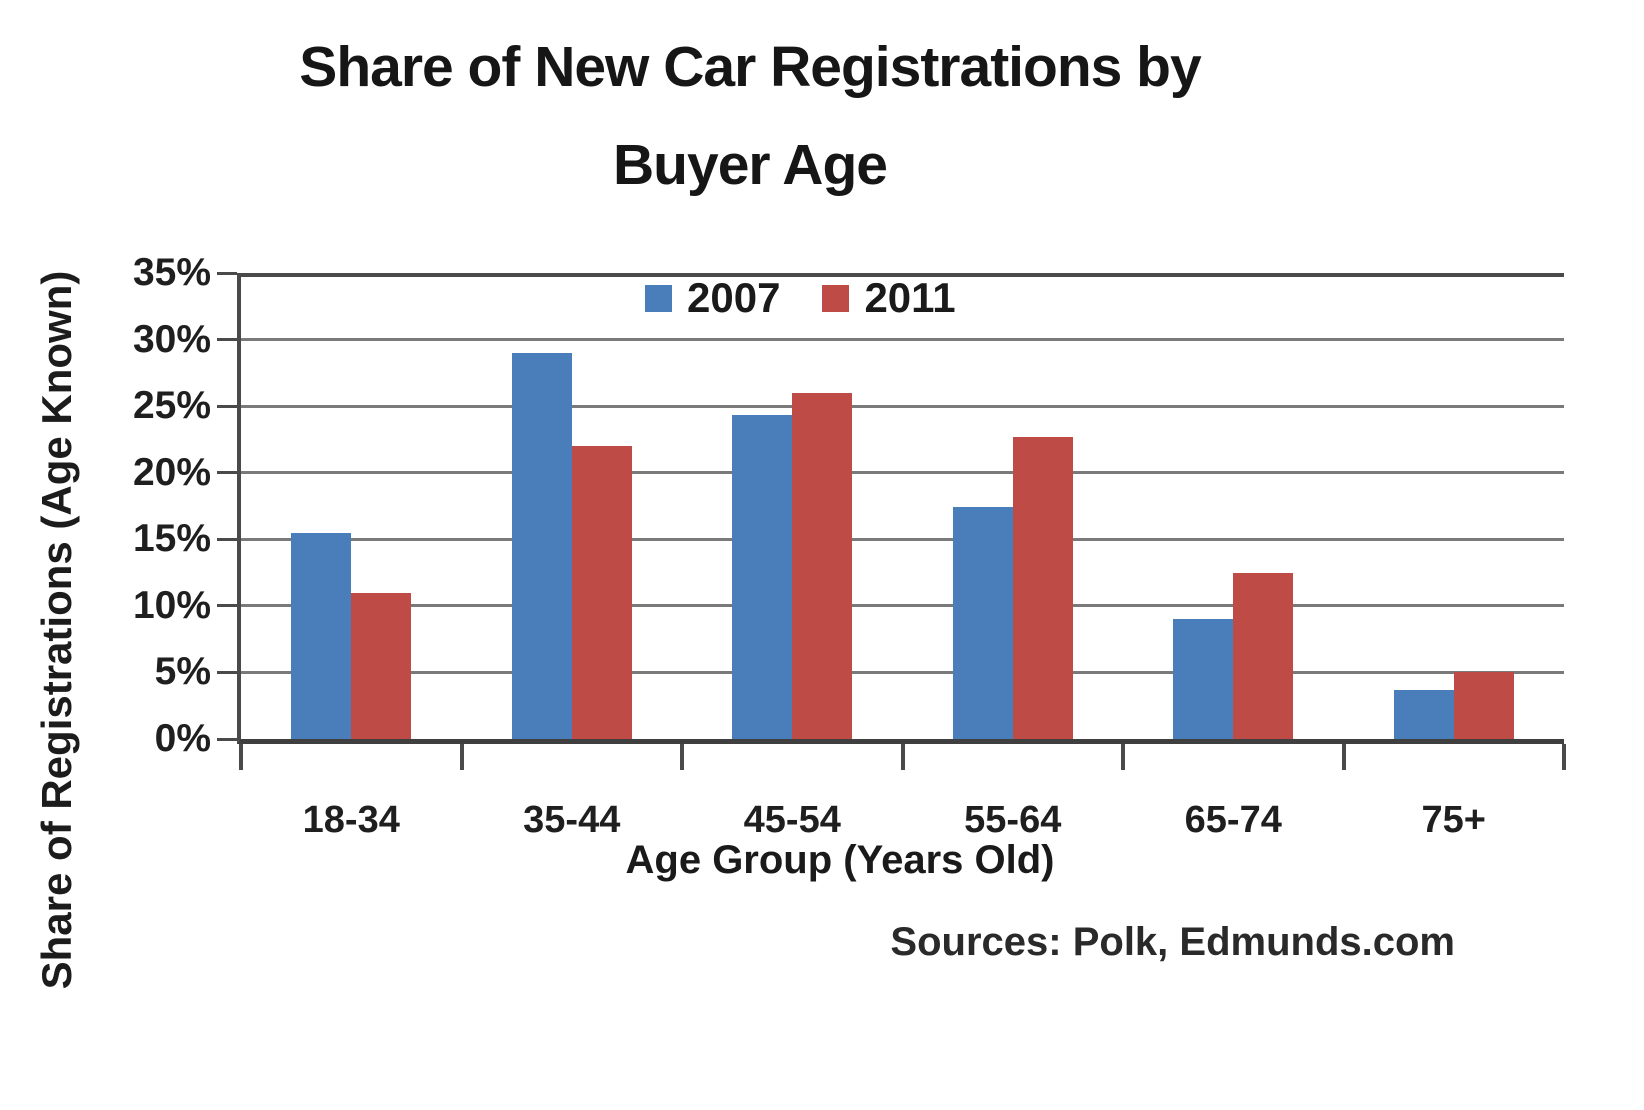  What do you see at coordinates (227, 340) in the screenshot?
I see `y-tick-30%` at bounding box center [227, 340].